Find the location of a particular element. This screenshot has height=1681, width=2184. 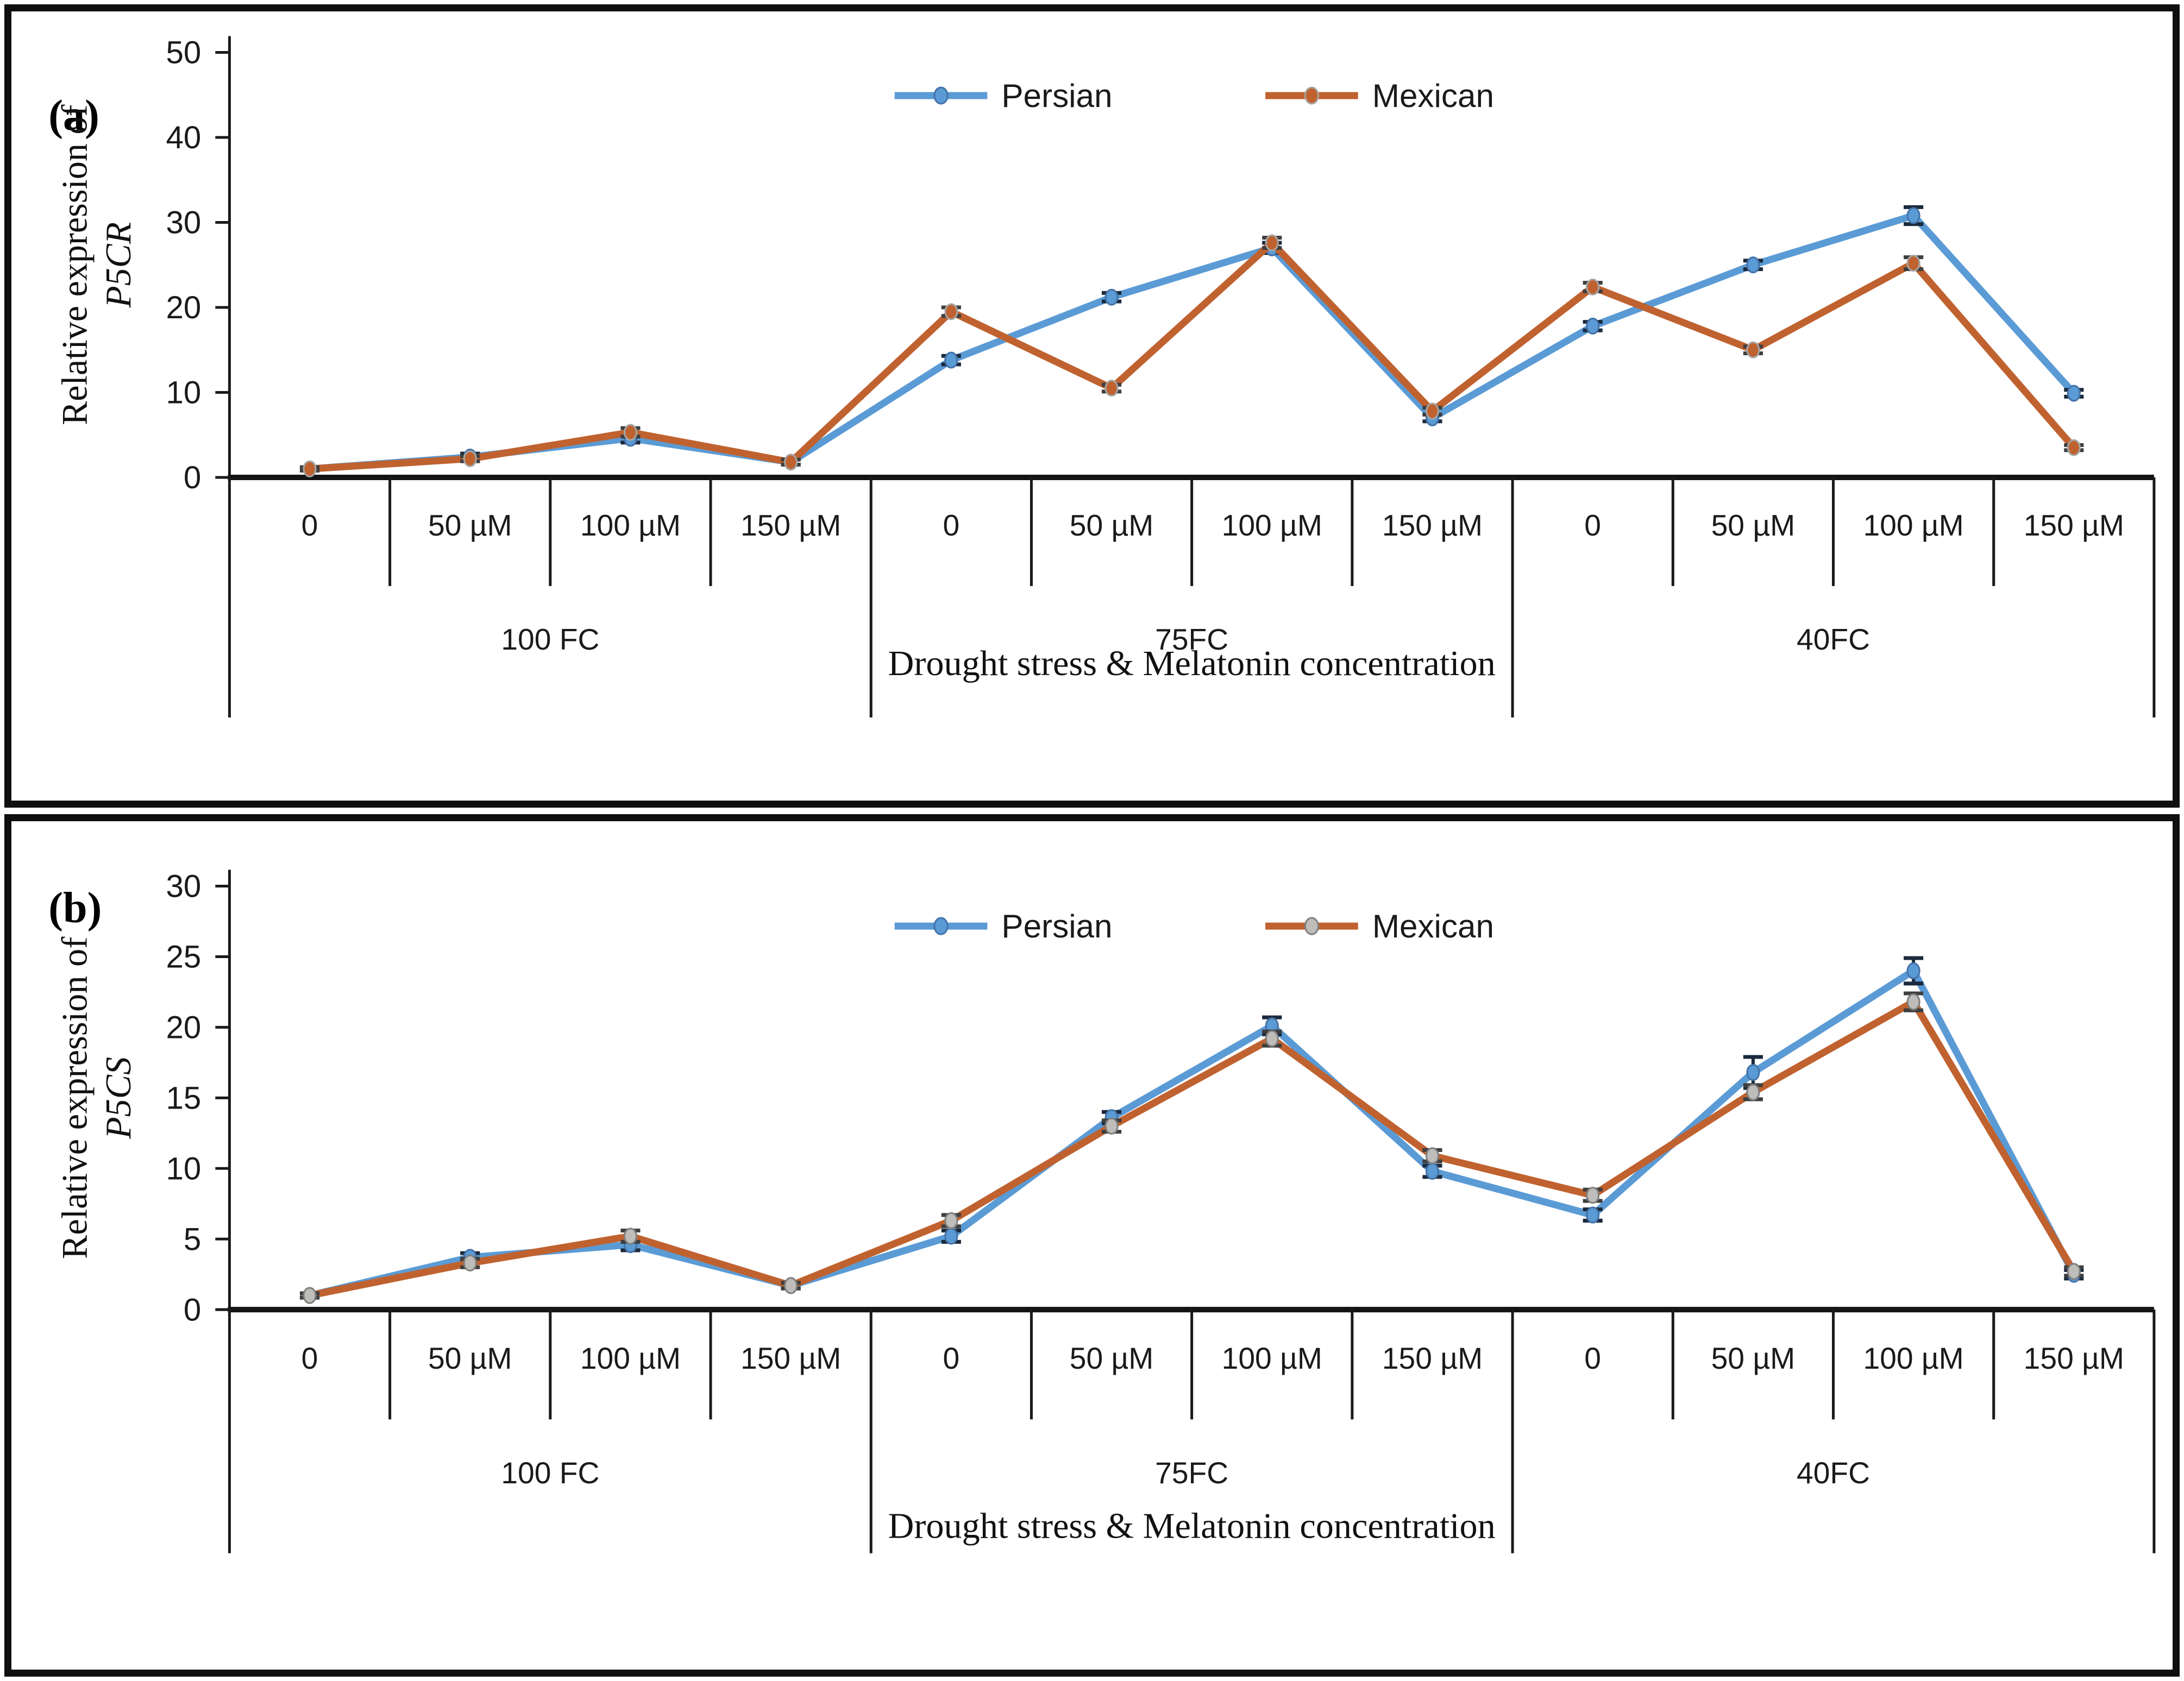

y-tick-label: 5 is located at coordinates (192, 1240).